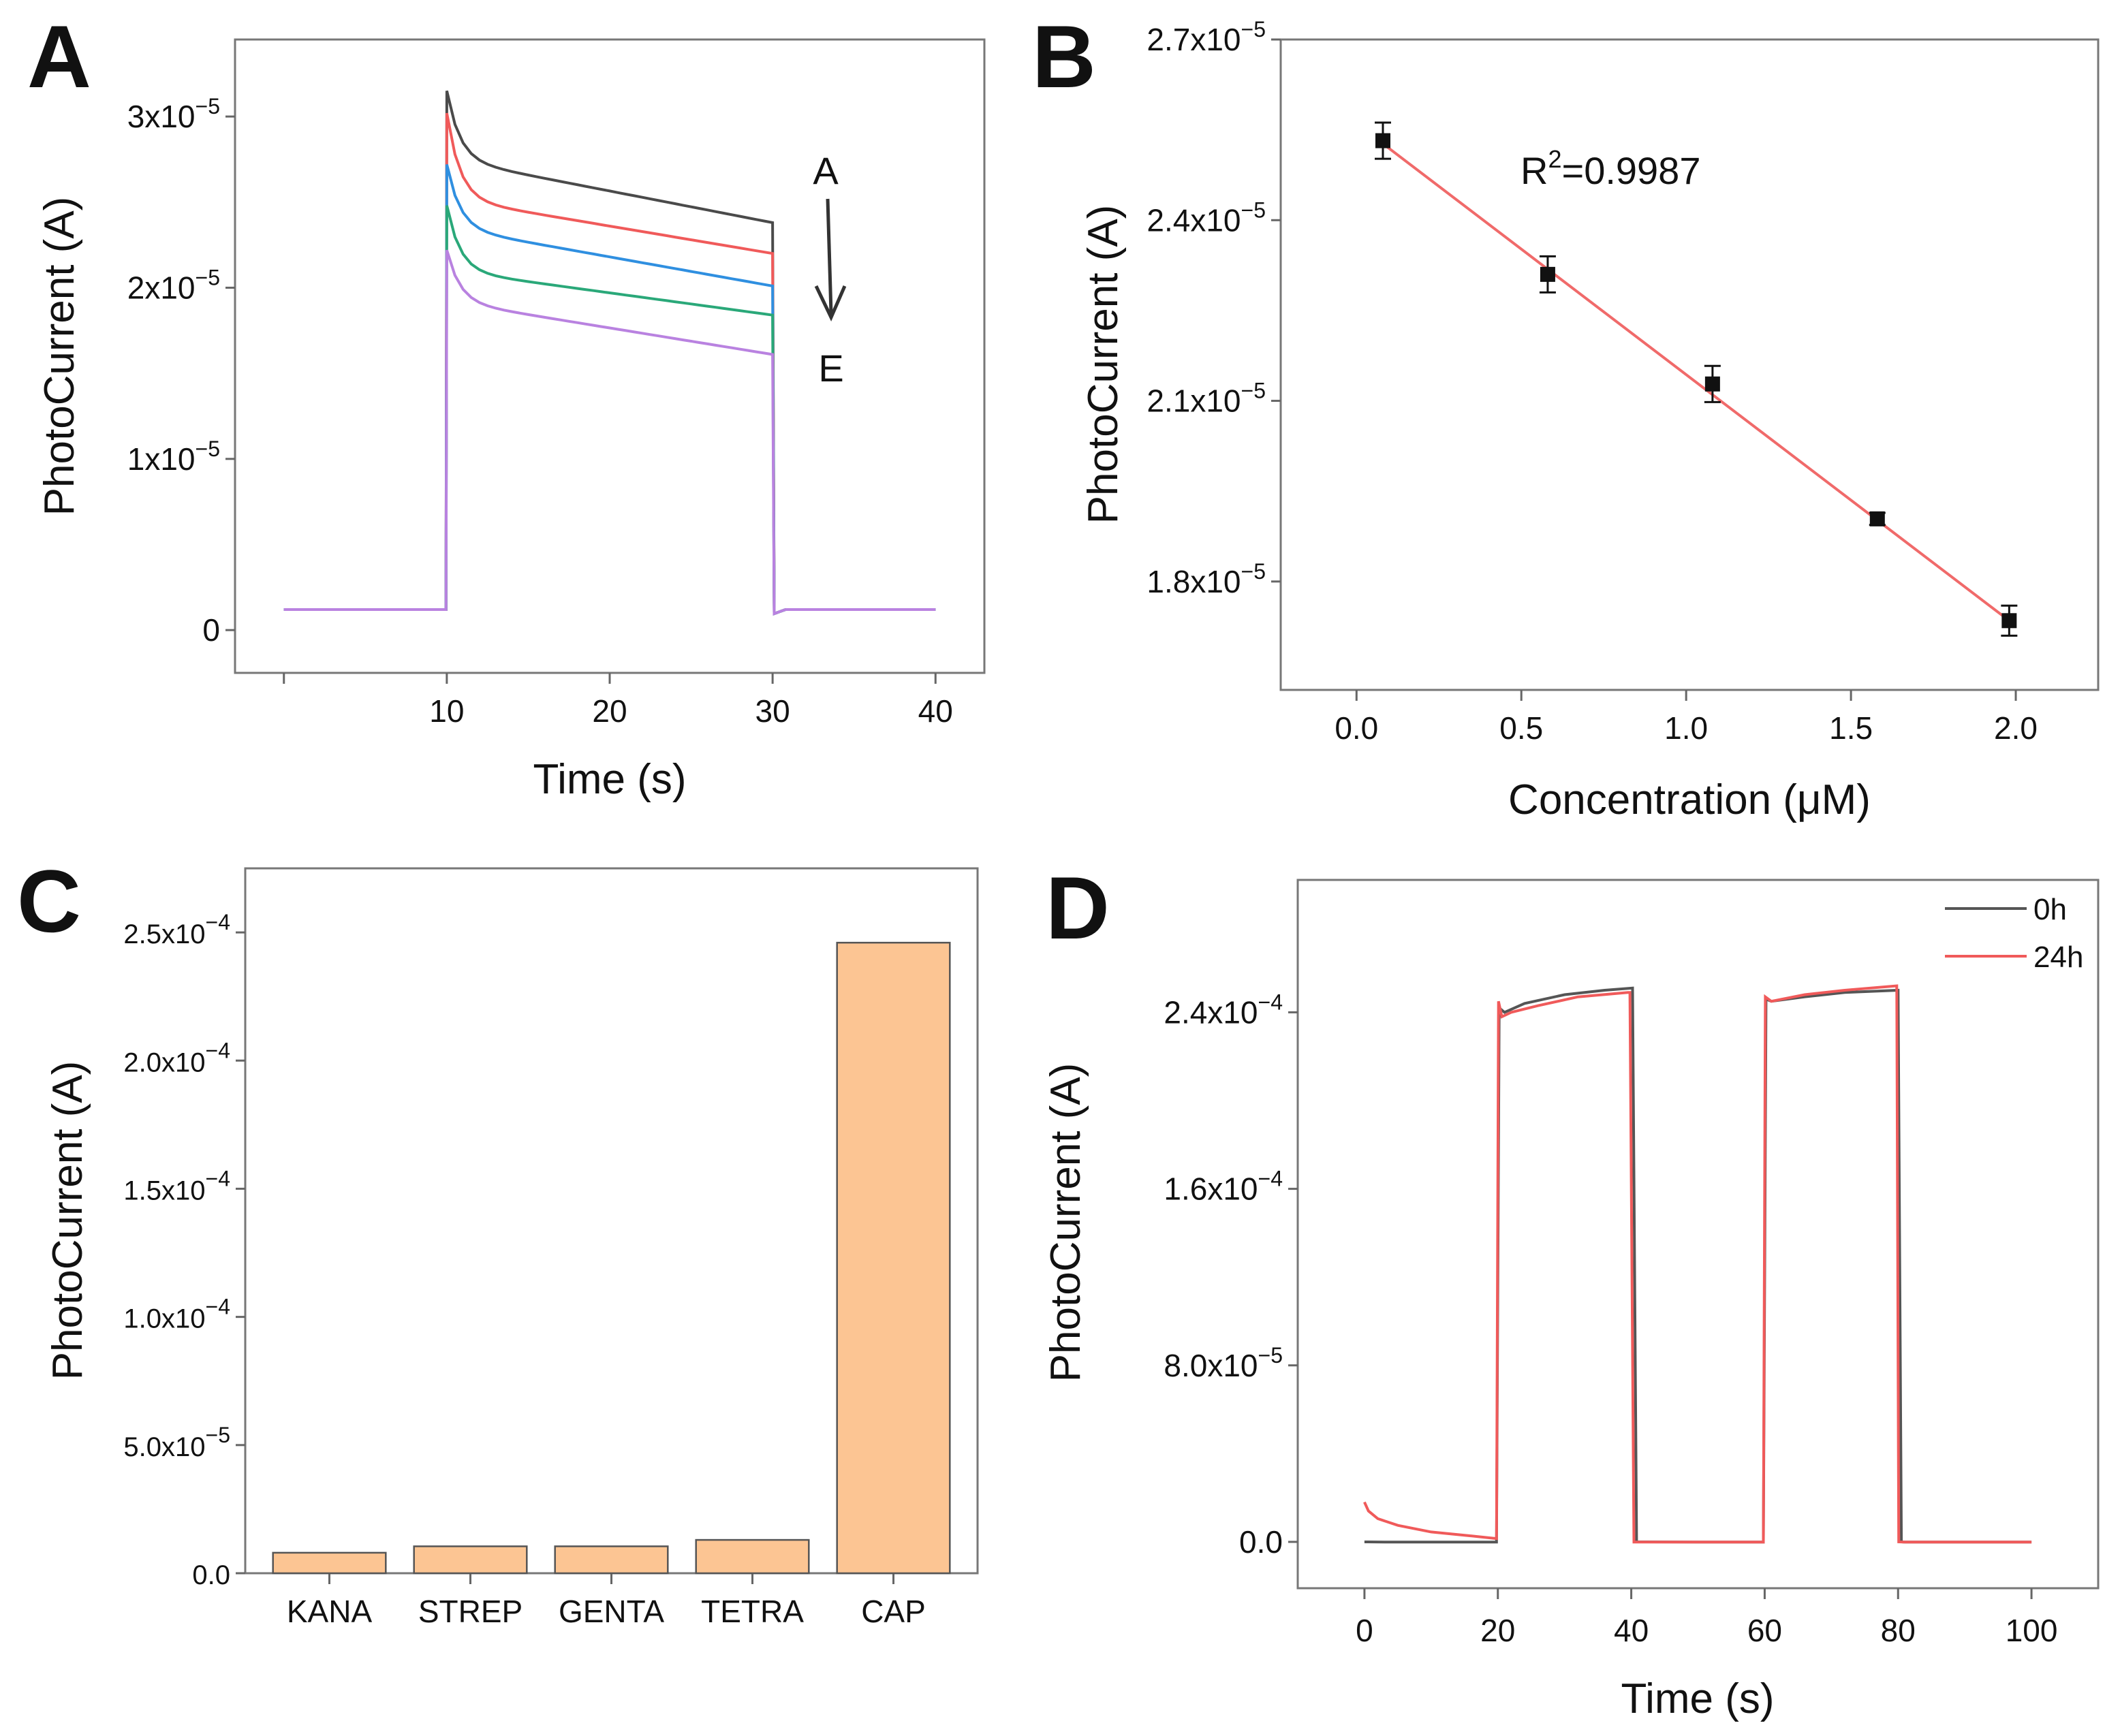  I want to click on panel-a-series-e, so click(609, 432).